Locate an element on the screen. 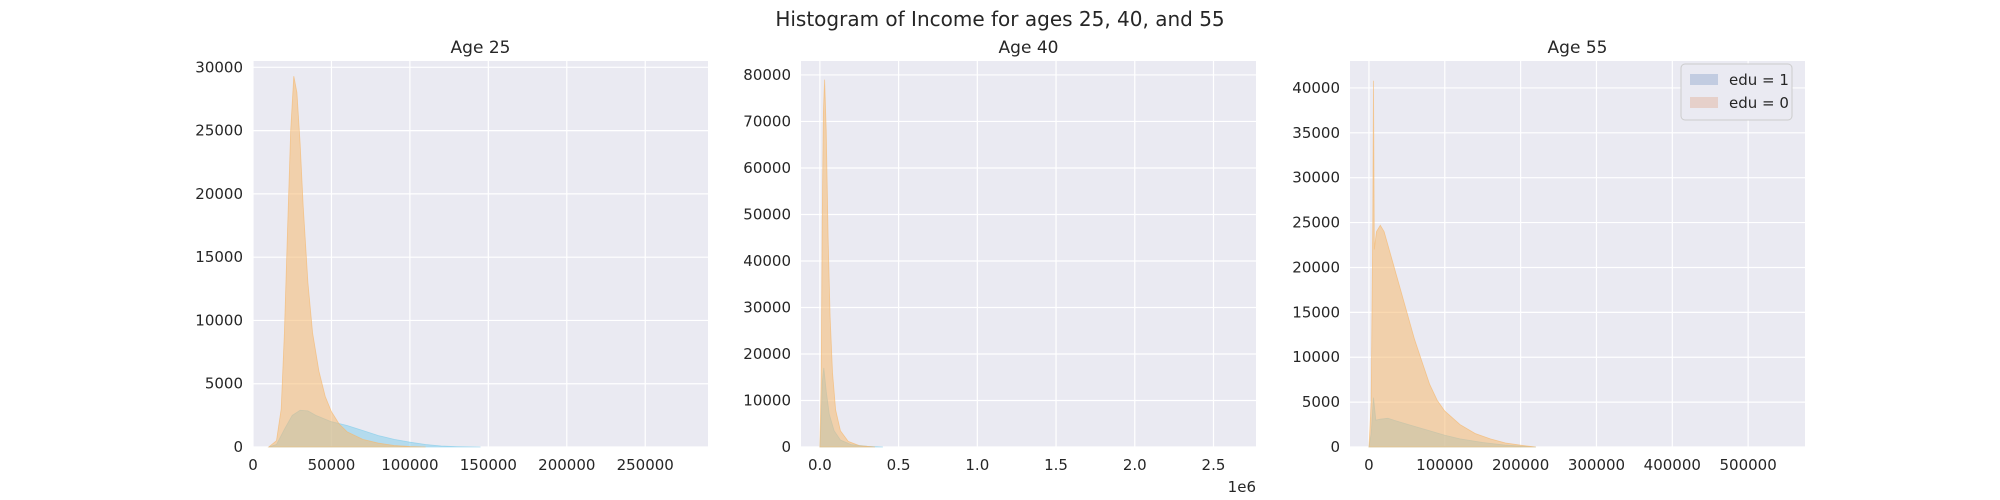 This screenshot has width=2000, height=500. y-tick-label: 80000 is located at coordinates (767, 75).